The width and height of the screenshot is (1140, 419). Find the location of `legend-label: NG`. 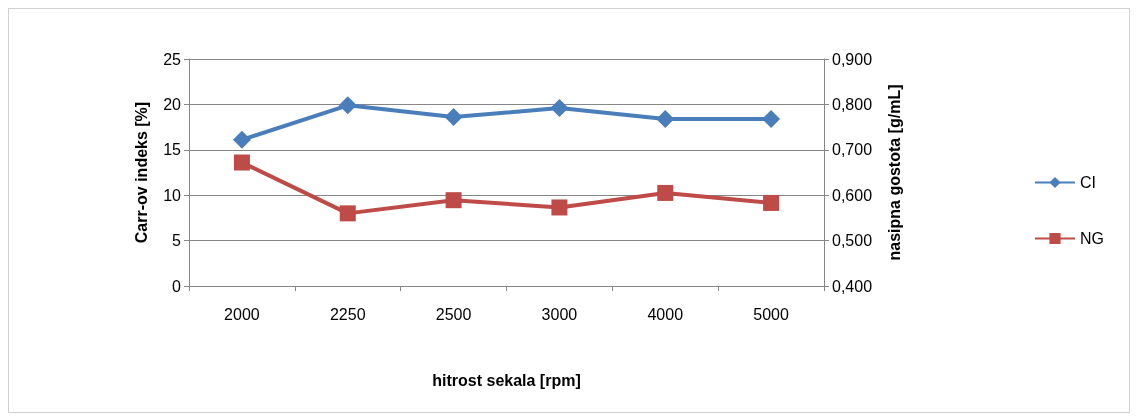

legend-label: NG is located at coordinates (1092, 238).